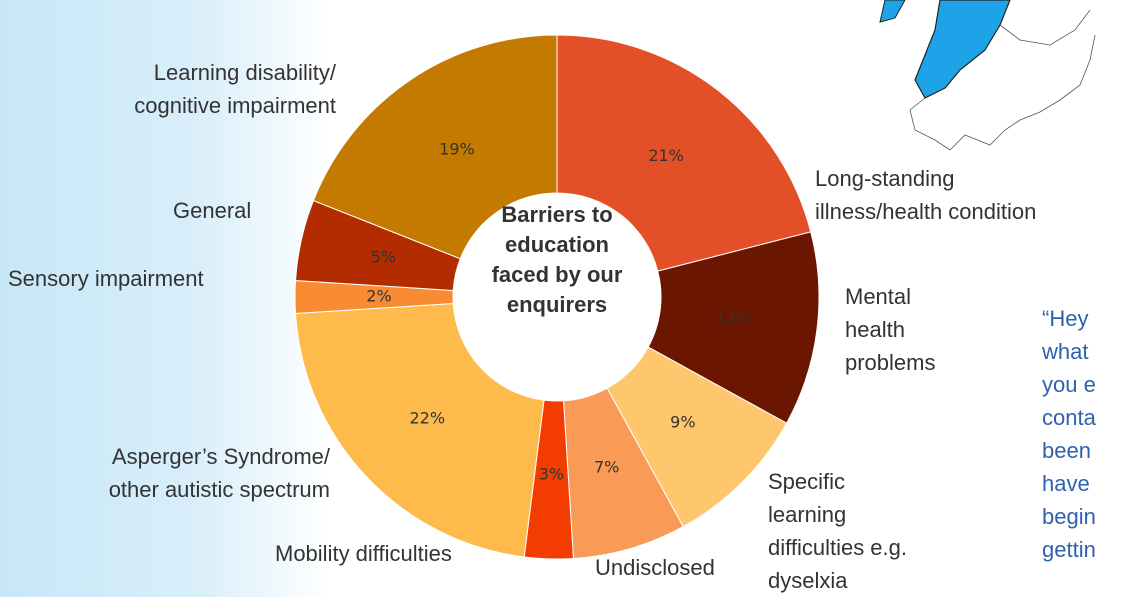 This screenshot has height=597, width=1127. Describe the element at coordinates (1069, 384) in the screenshot. I see `quote-line: you e` at that location.